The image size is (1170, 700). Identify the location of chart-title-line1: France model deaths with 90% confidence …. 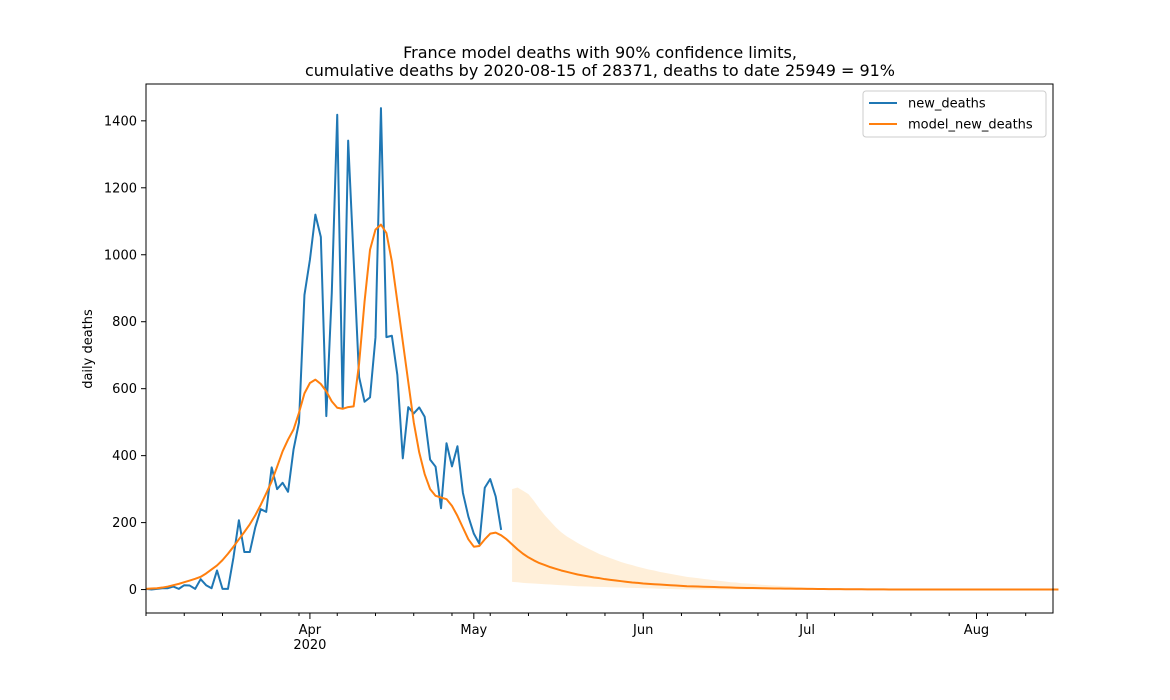
(600, 52).